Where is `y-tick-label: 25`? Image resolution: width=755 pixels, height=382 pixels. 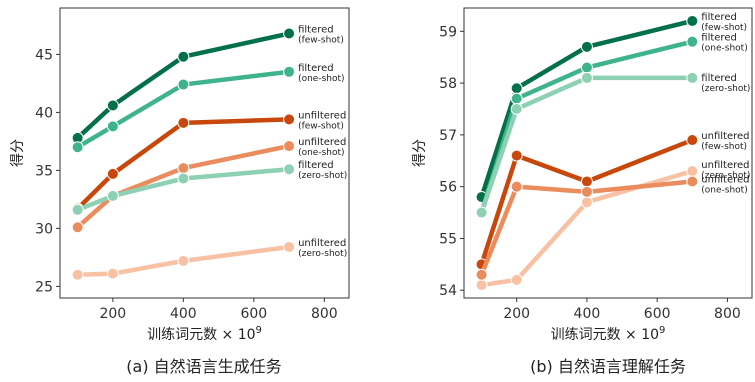
y-tick-label: 25 is located at coordinates (44, 287).